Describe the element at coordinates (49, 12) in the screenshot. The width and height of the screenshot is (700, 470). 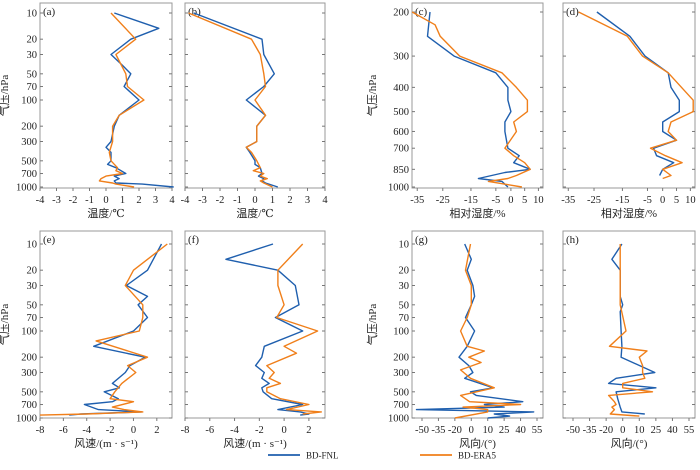
I see `panel-label: (a)` at that location.